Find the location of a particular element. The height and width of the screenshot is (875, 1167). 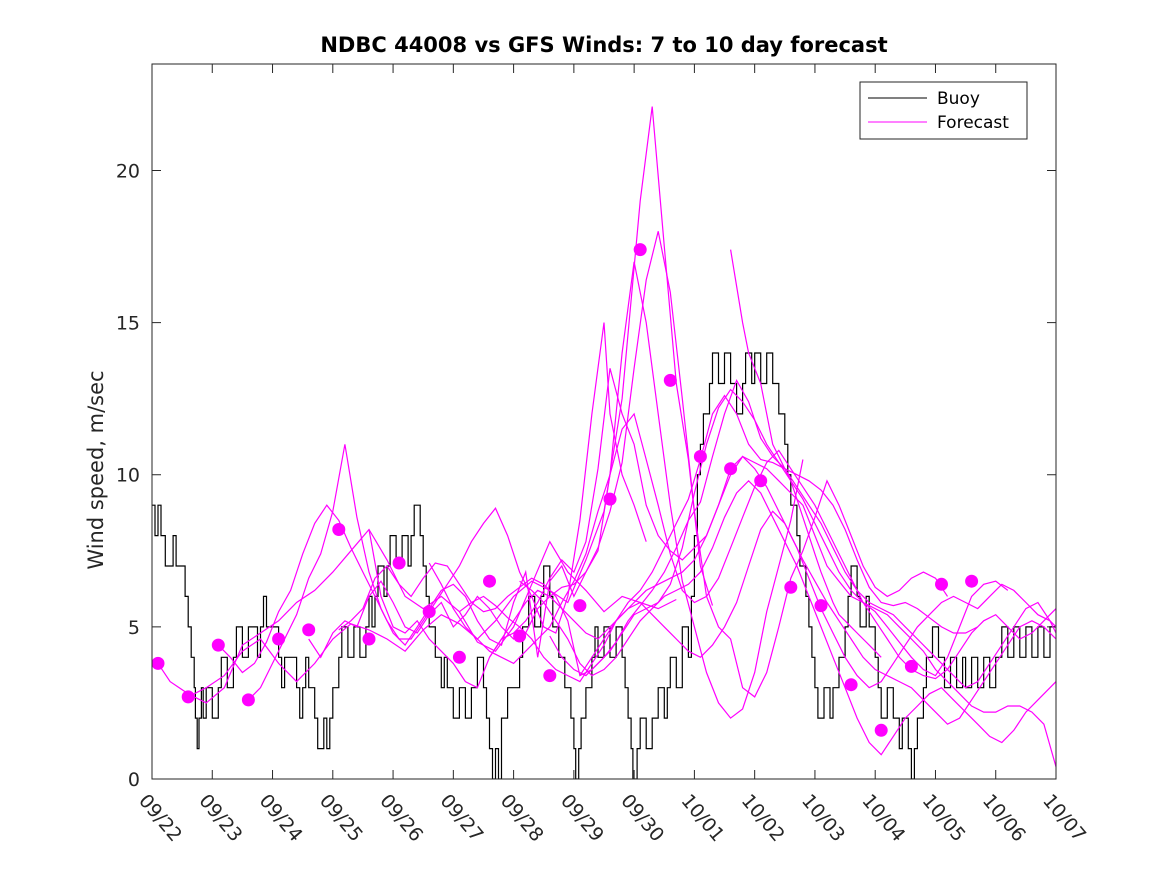

y-tick-label: 0 is located at coordinates (134, 780).